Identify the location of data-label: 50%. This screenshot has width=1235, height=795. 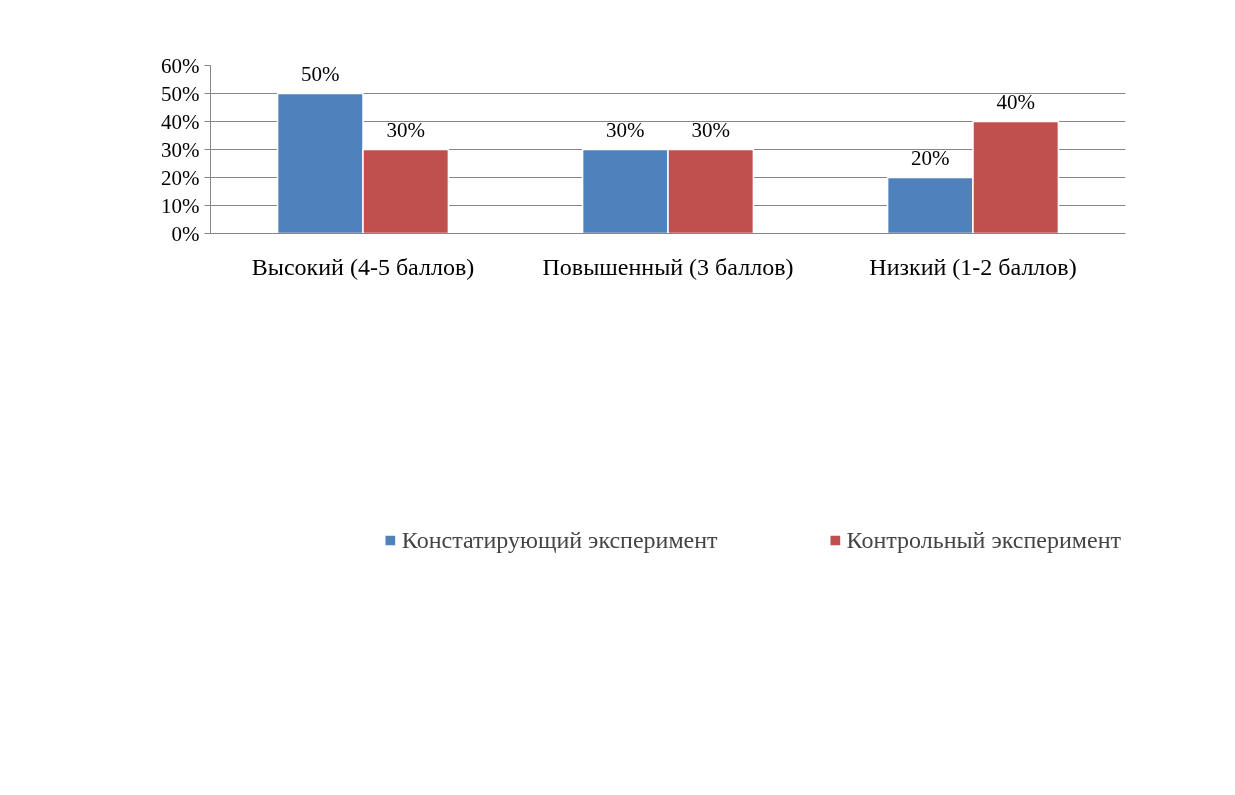
(320, 73).